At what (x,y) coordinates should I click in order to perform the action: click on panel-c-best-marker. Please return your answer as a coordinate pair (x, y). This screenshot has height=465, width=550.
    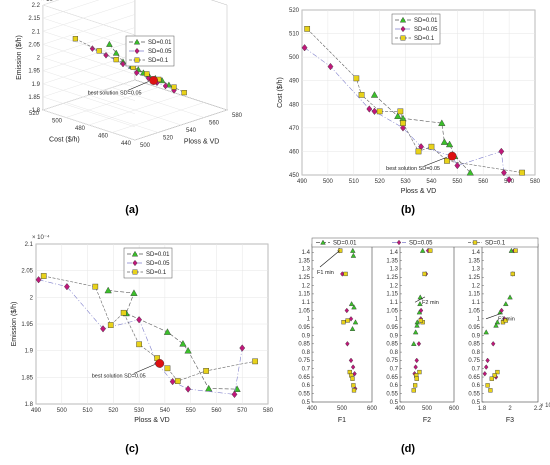
    Looking at the image, I should click on (160, 363).